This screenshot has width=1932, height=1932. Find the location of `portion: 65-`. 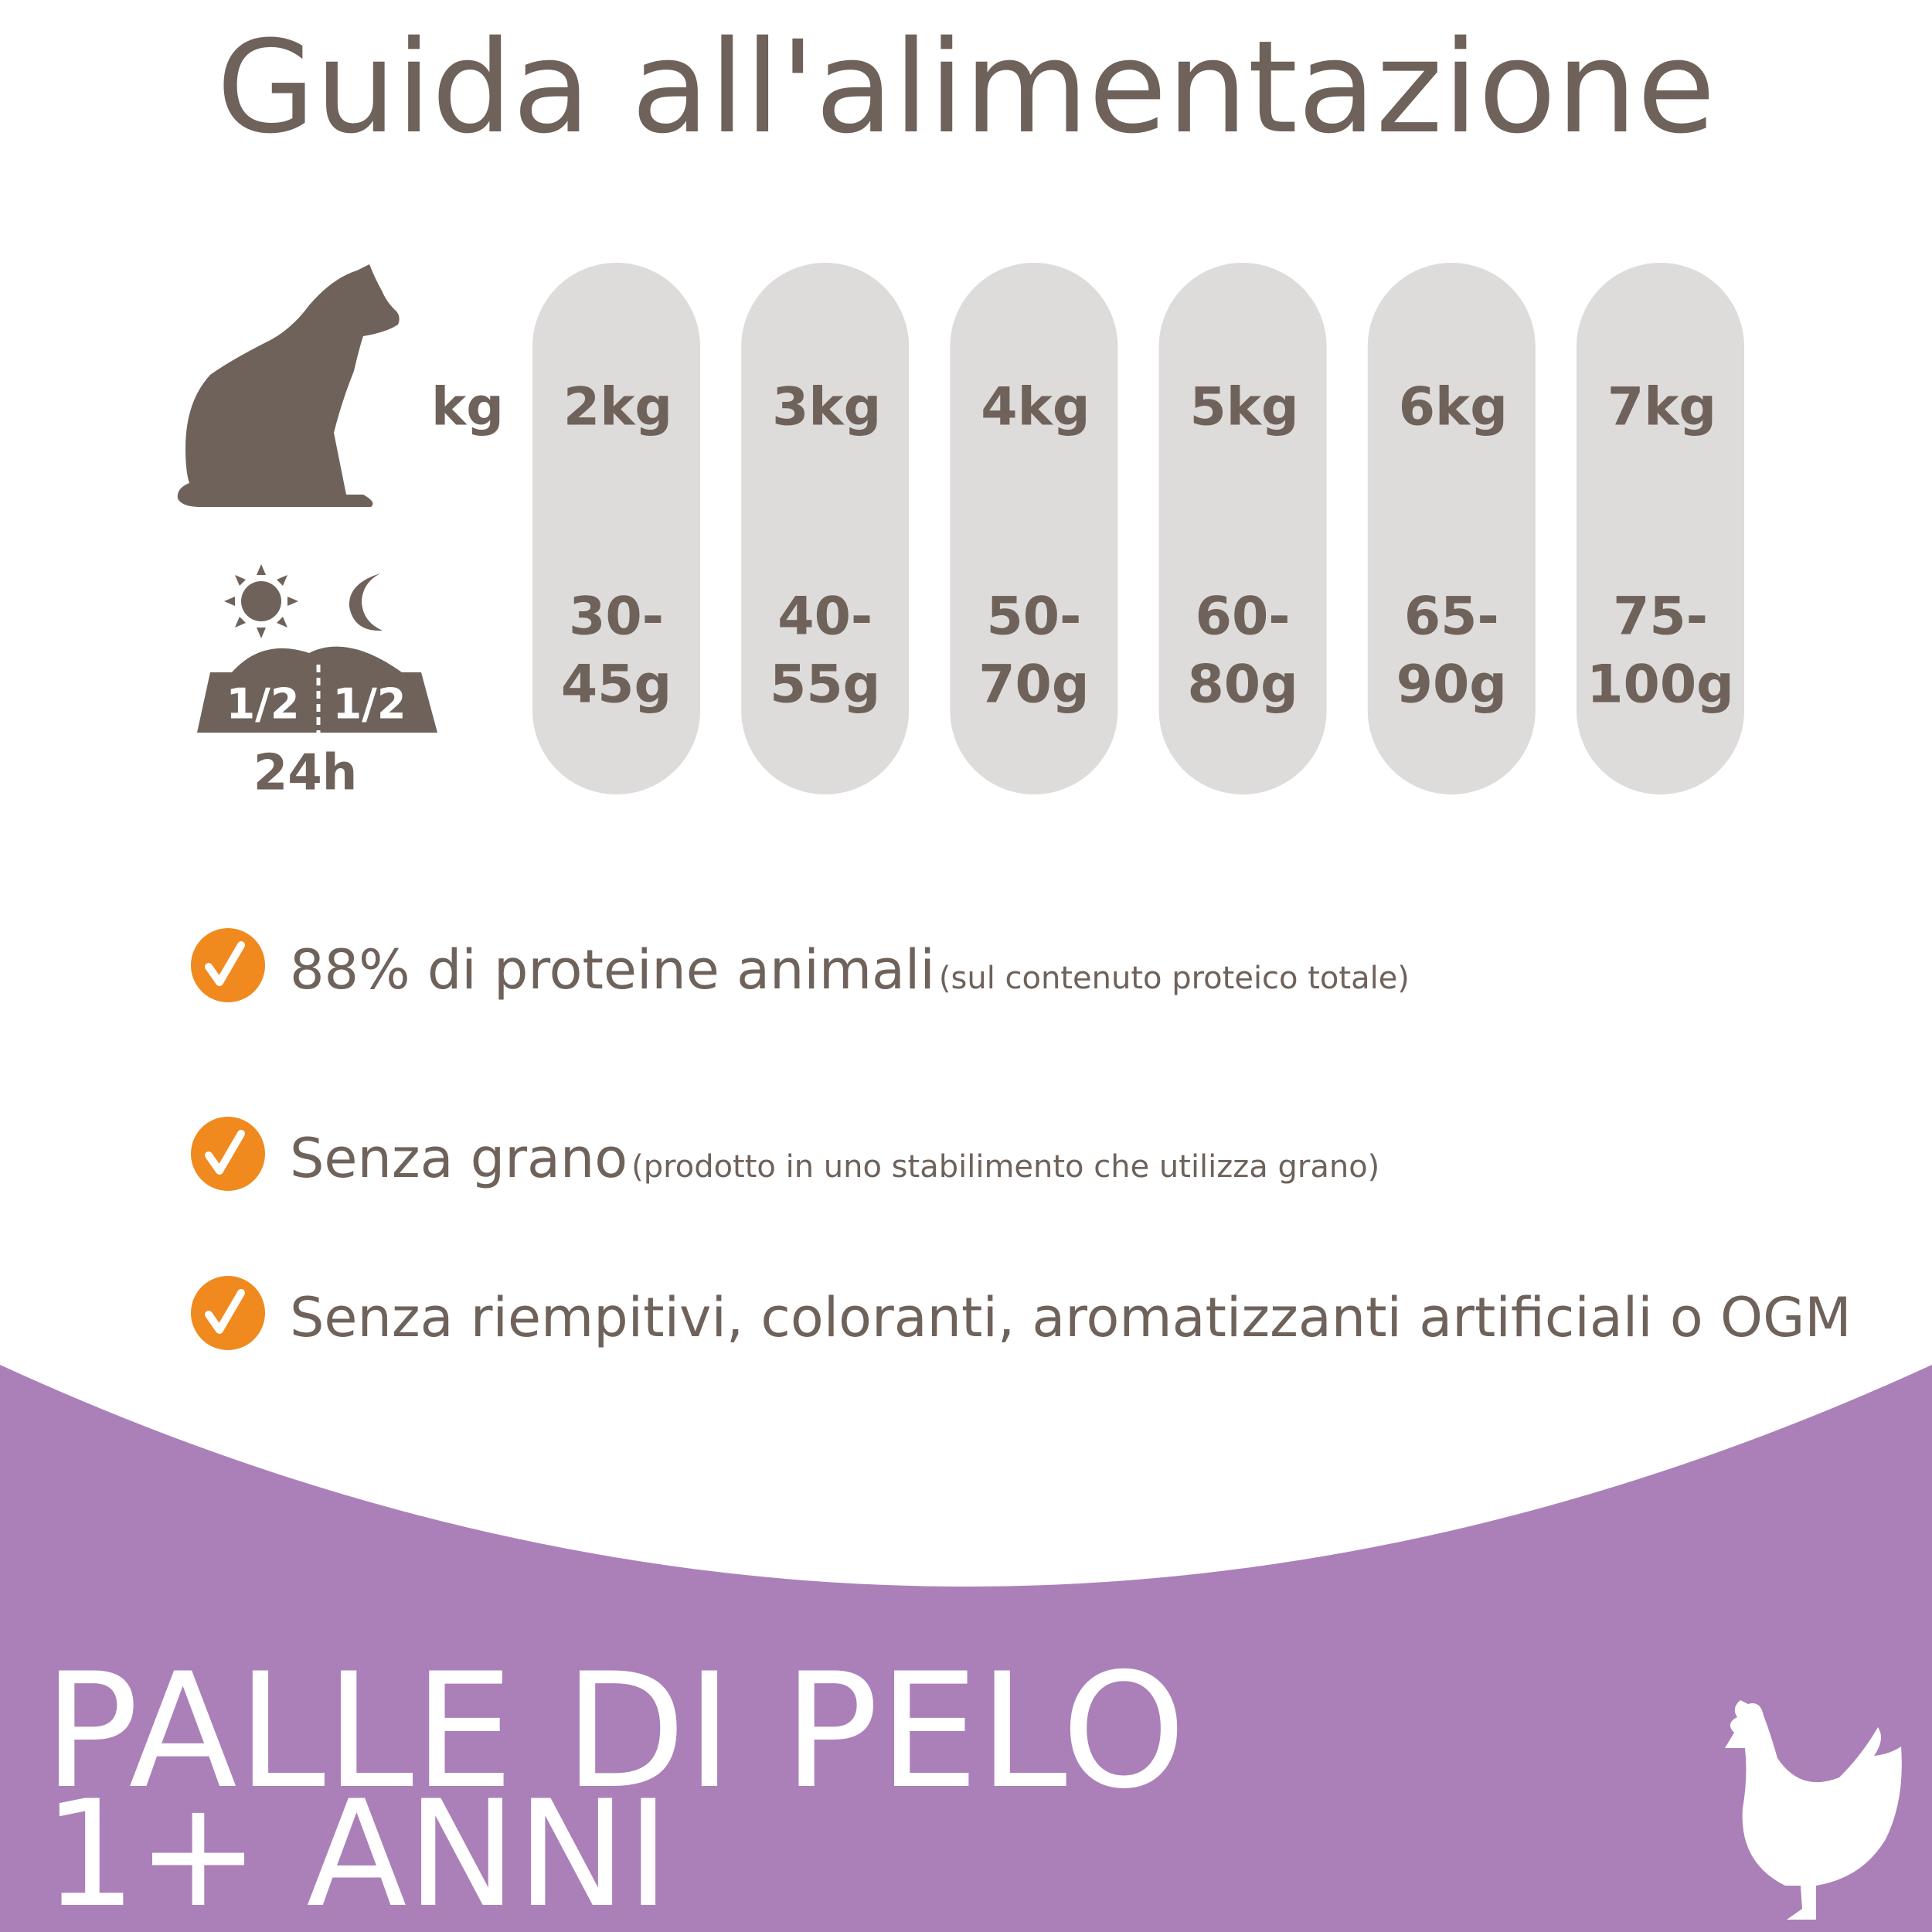

portion: 65- is located at coordinates (1452, 617).